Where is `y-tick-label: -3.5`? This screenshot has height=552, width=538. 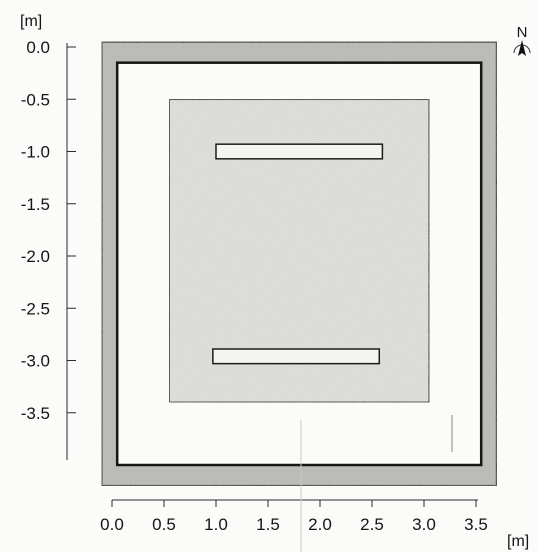
y-tick-label: -3.5 is located at coordinates (35, 413).